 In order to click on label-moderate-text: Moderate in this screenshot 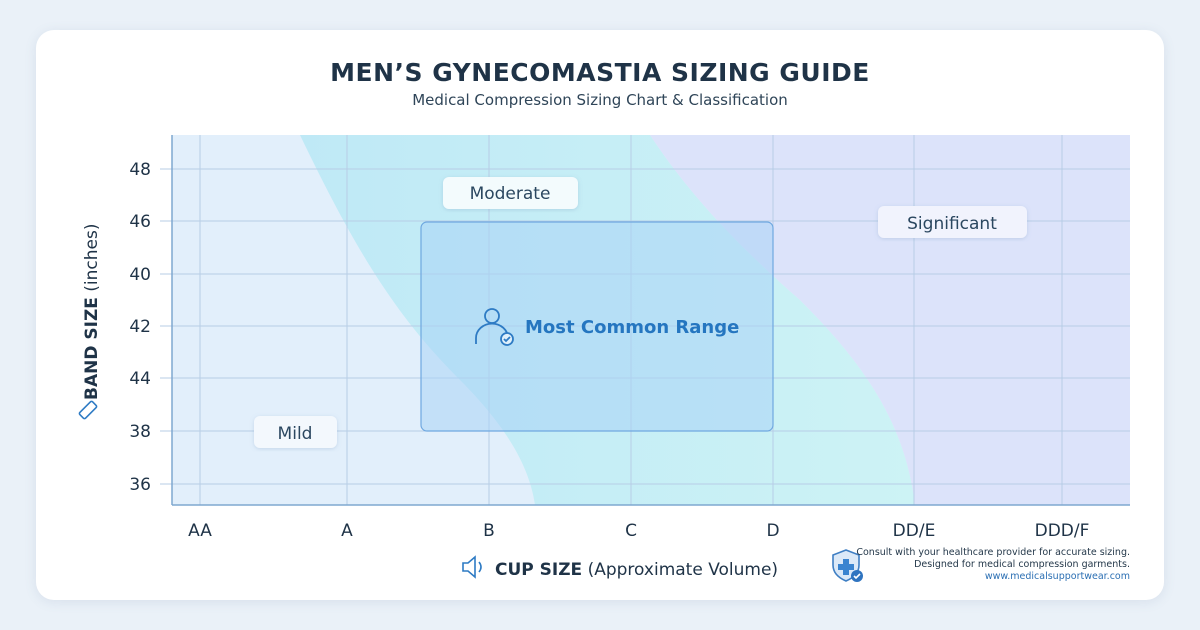, I will do `click(510, 194)`.